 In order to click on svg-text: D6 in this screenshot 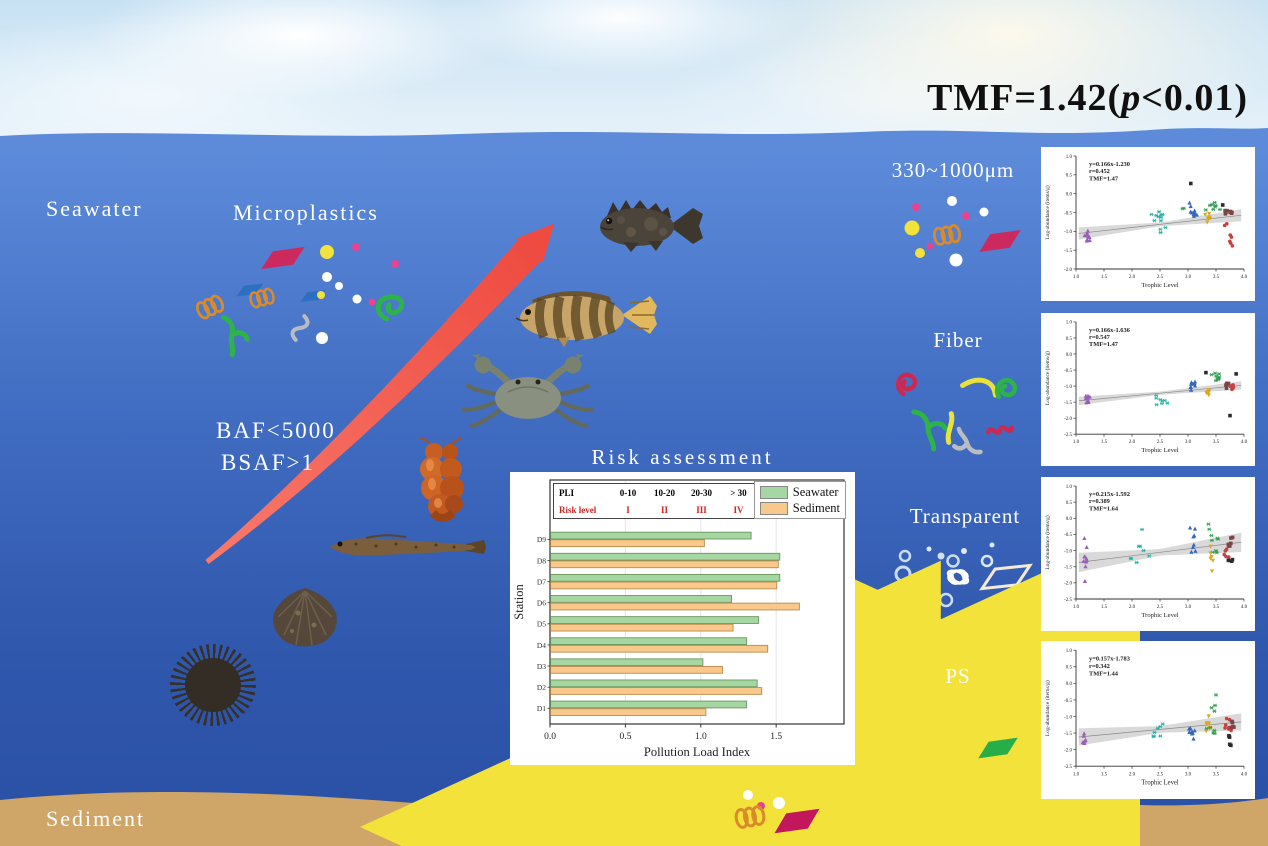, I will do `click(541, 603)`.